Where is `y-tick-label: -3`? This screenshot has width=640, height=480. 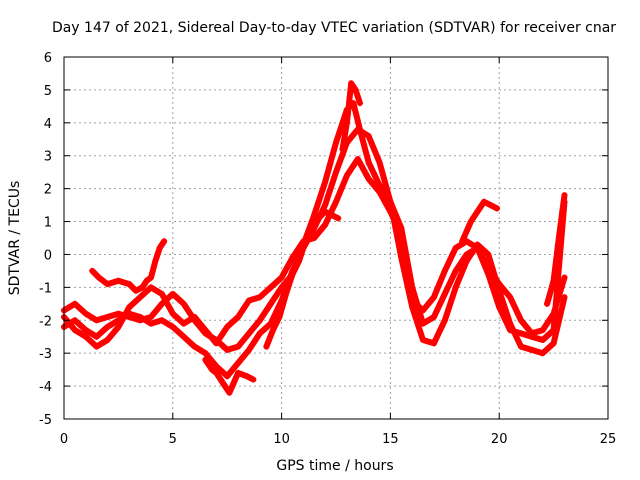
y-tick-label: -3 is located at coordinates (45, 354).